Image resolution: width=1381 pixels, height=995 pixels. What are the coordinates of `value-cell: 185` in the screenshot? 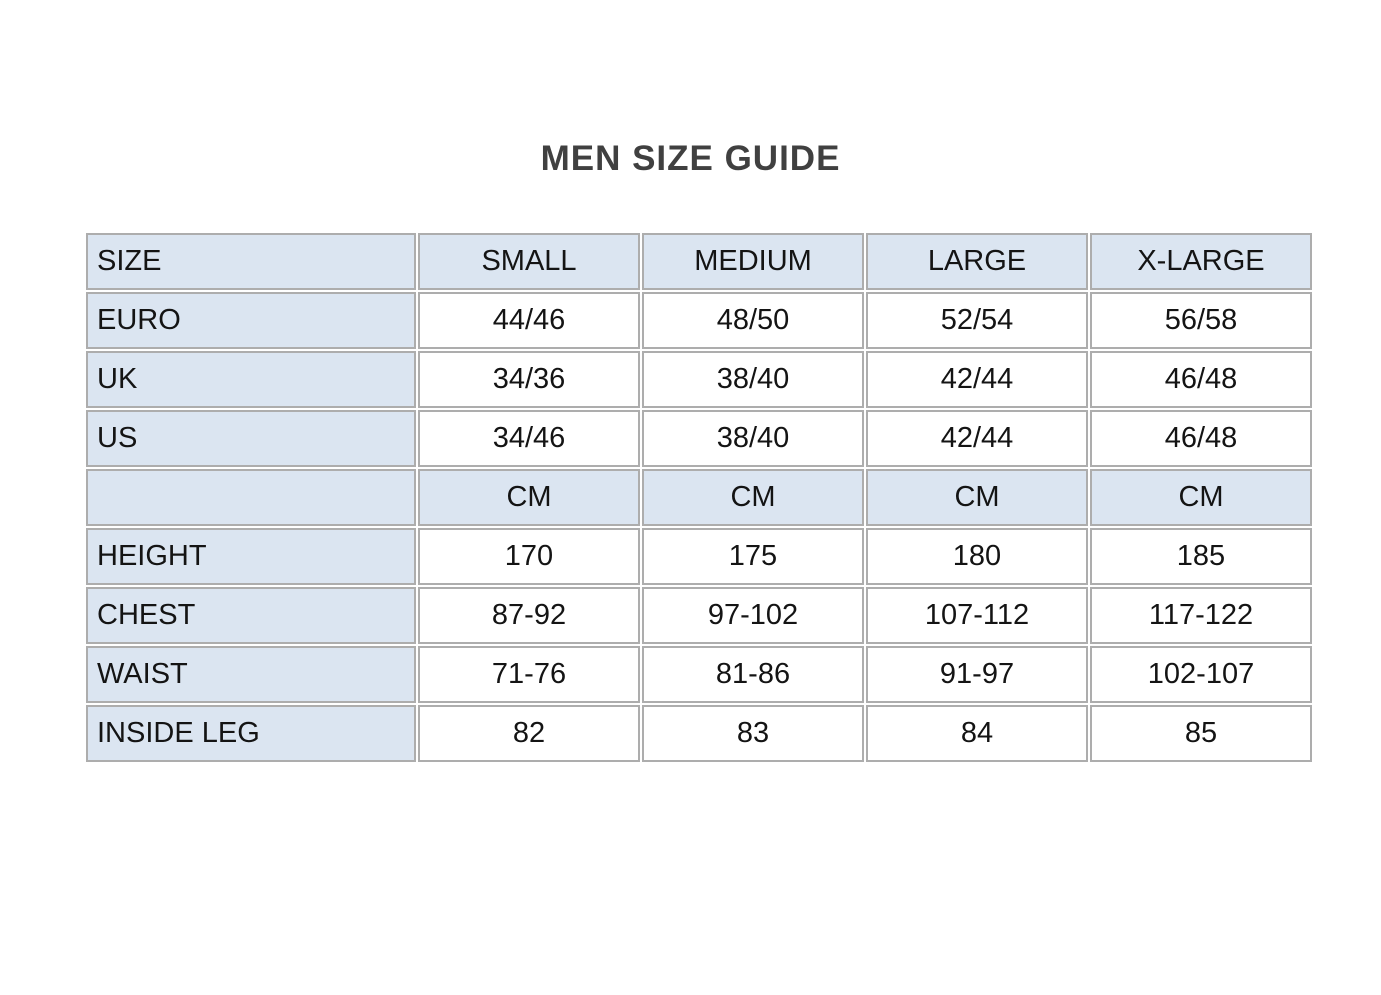 It's located at (1201, 556).